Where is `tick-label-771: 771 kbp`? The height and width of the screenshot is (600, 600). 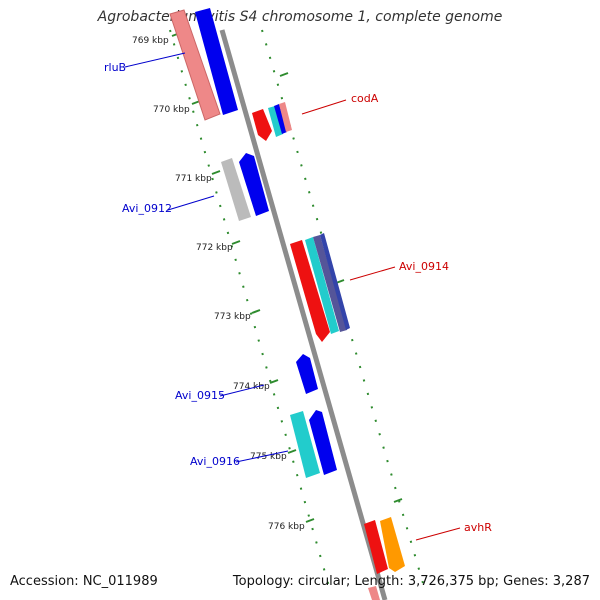 tick-label-771: 771 kbp is located at coordinates (193, 179).